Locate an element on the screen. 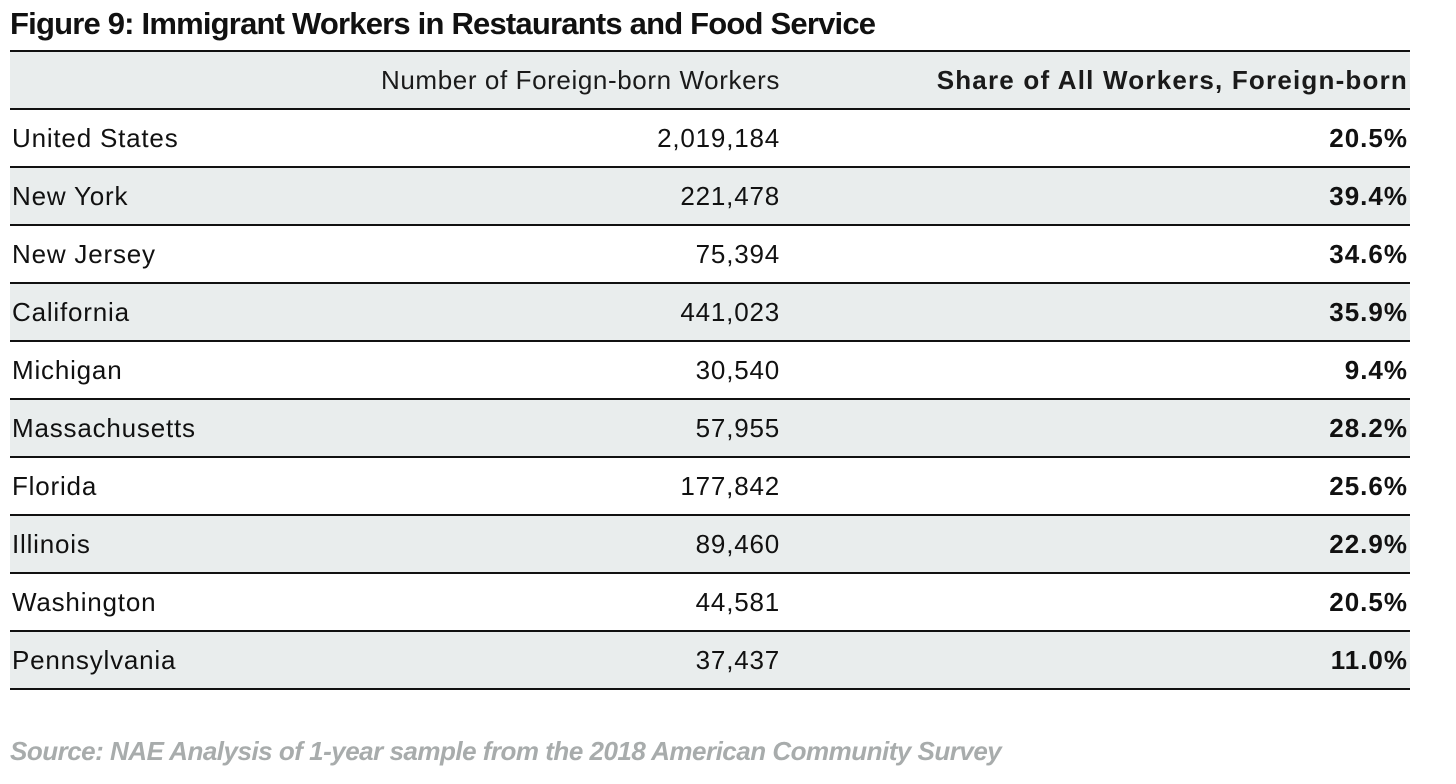  row-number-cell: 37,437 is located at coordinates (737, 659).